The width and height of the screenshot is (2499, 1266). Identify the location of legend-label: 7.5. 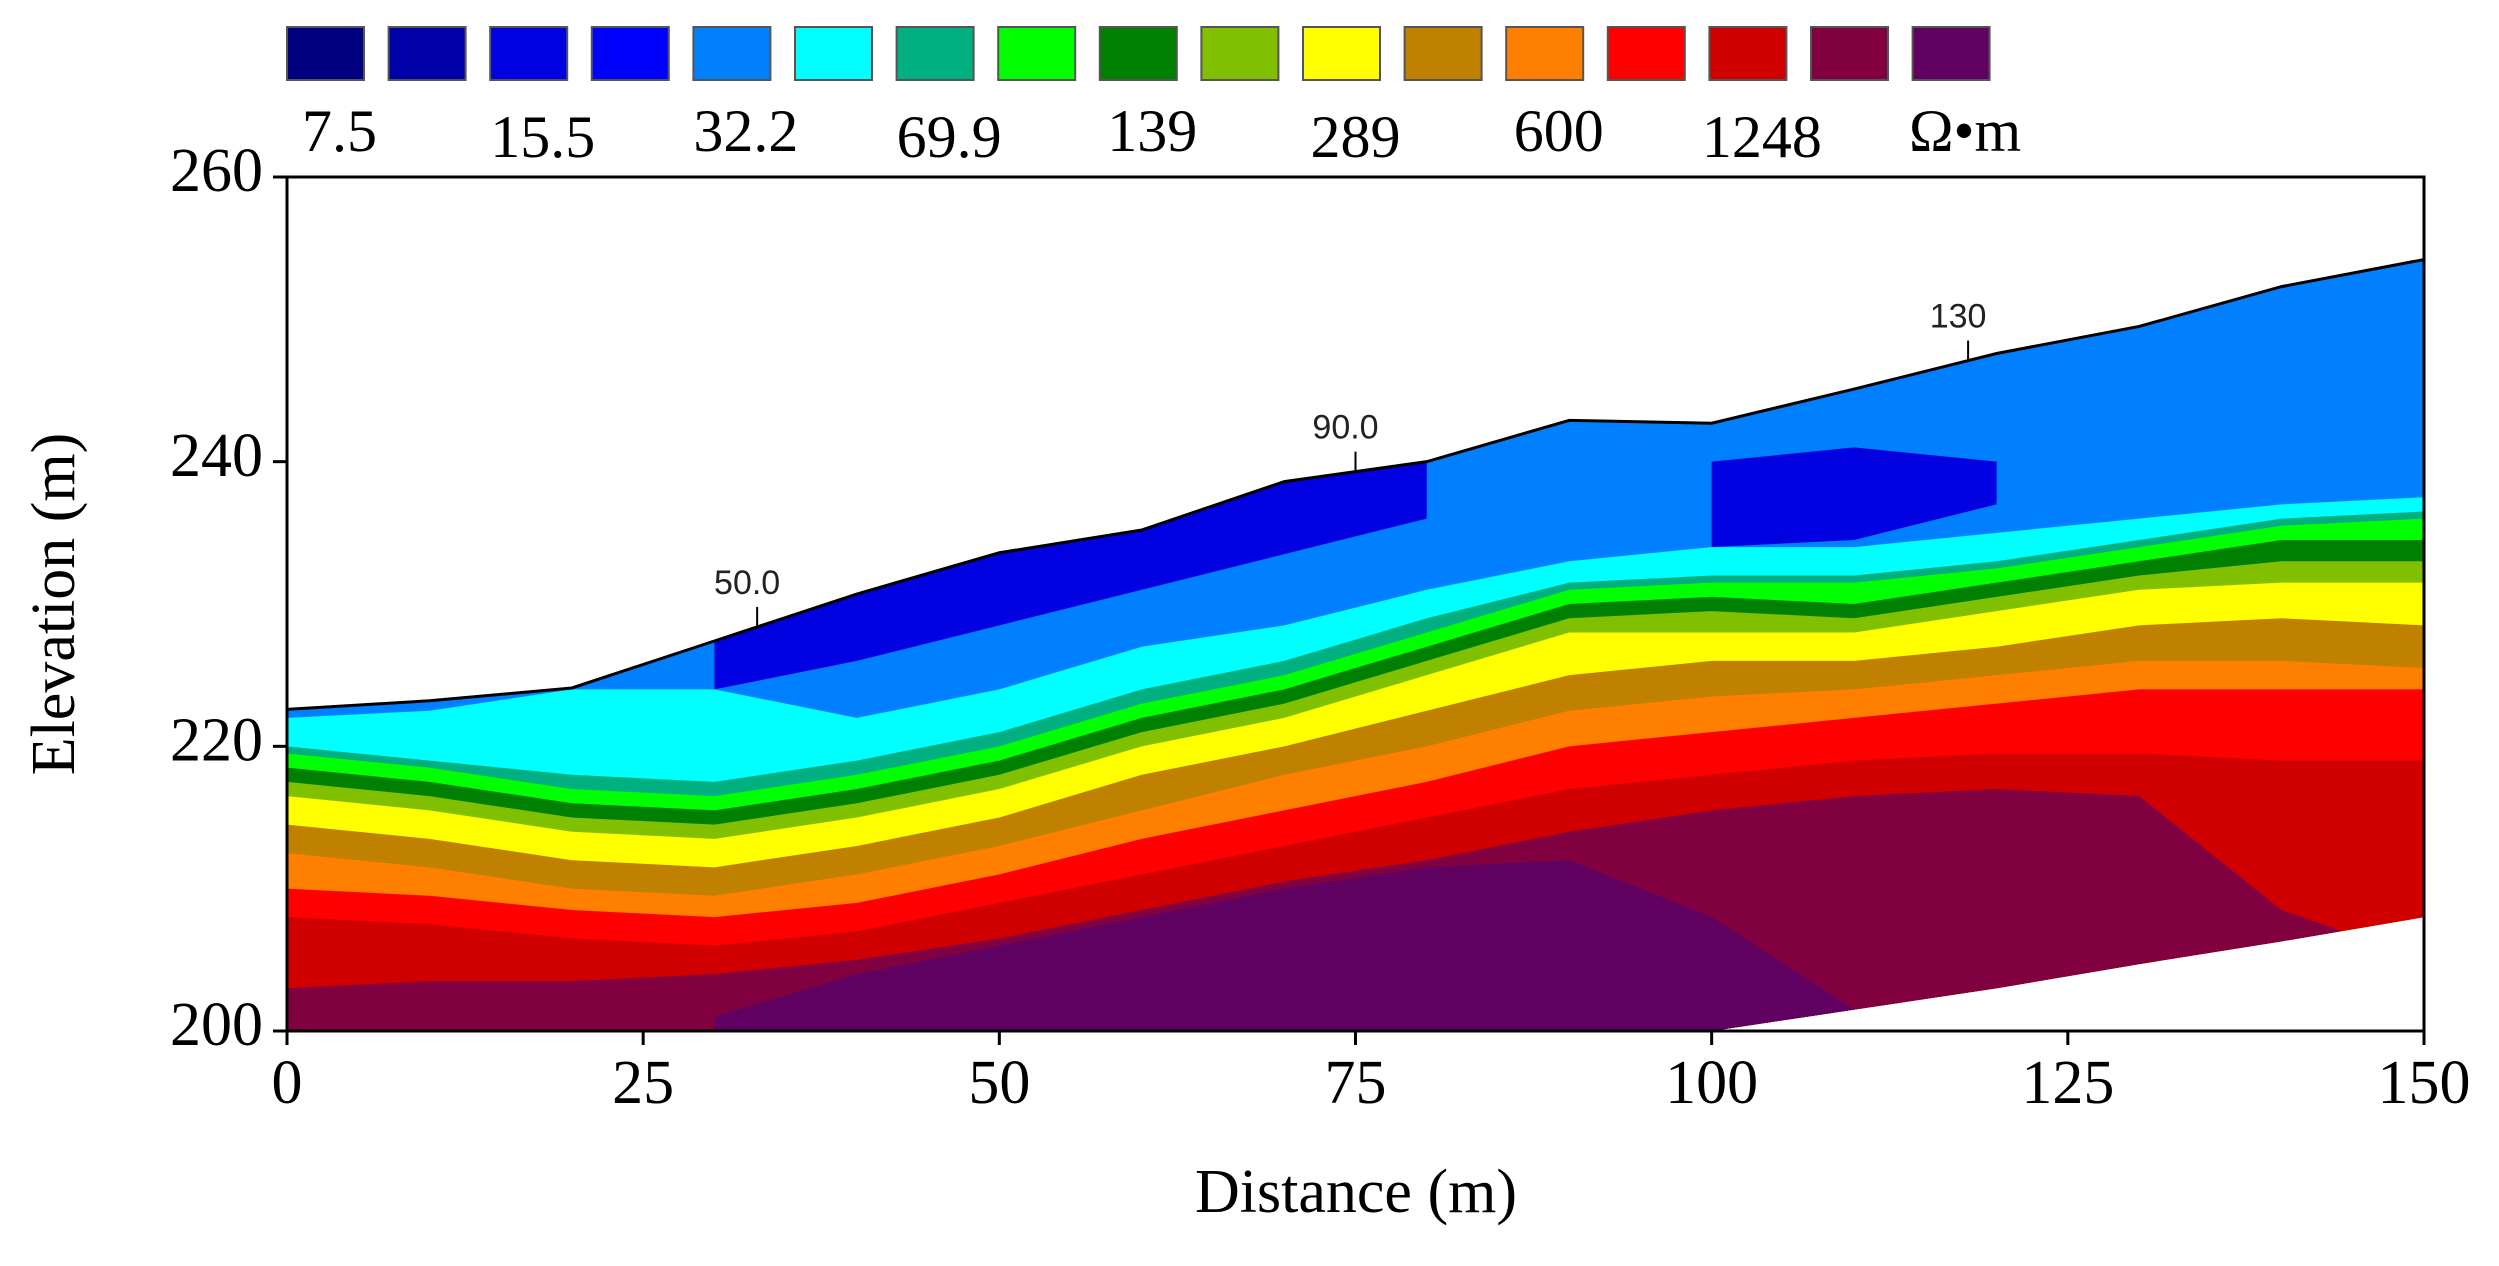
(339, 131).